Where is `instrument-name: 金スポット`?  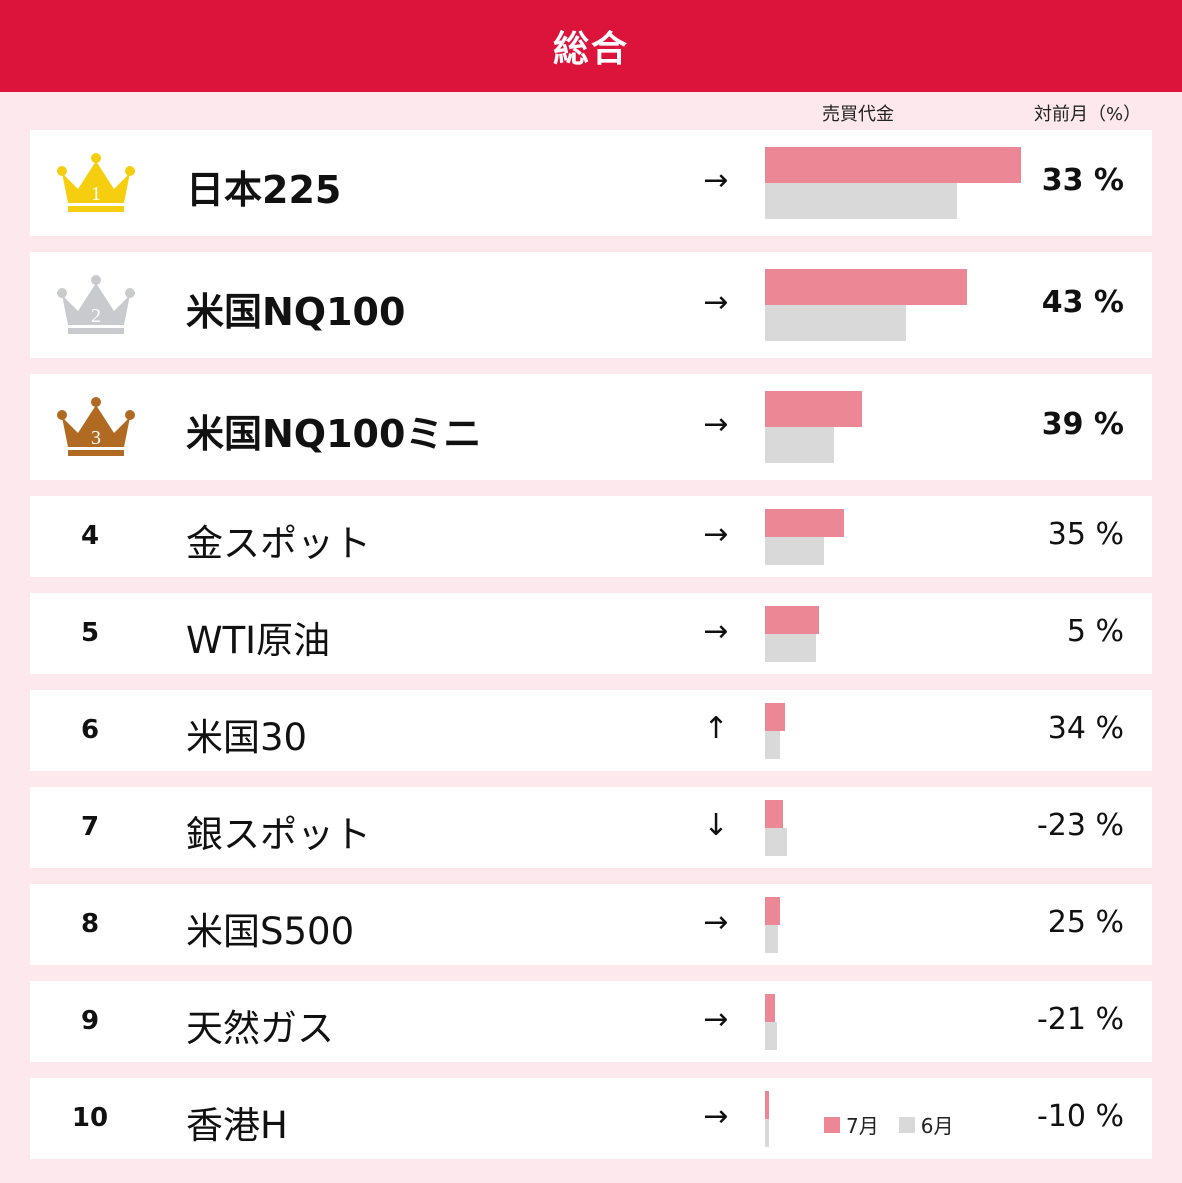
instrument-name: 金スポット is located at coordinates (278, 543).